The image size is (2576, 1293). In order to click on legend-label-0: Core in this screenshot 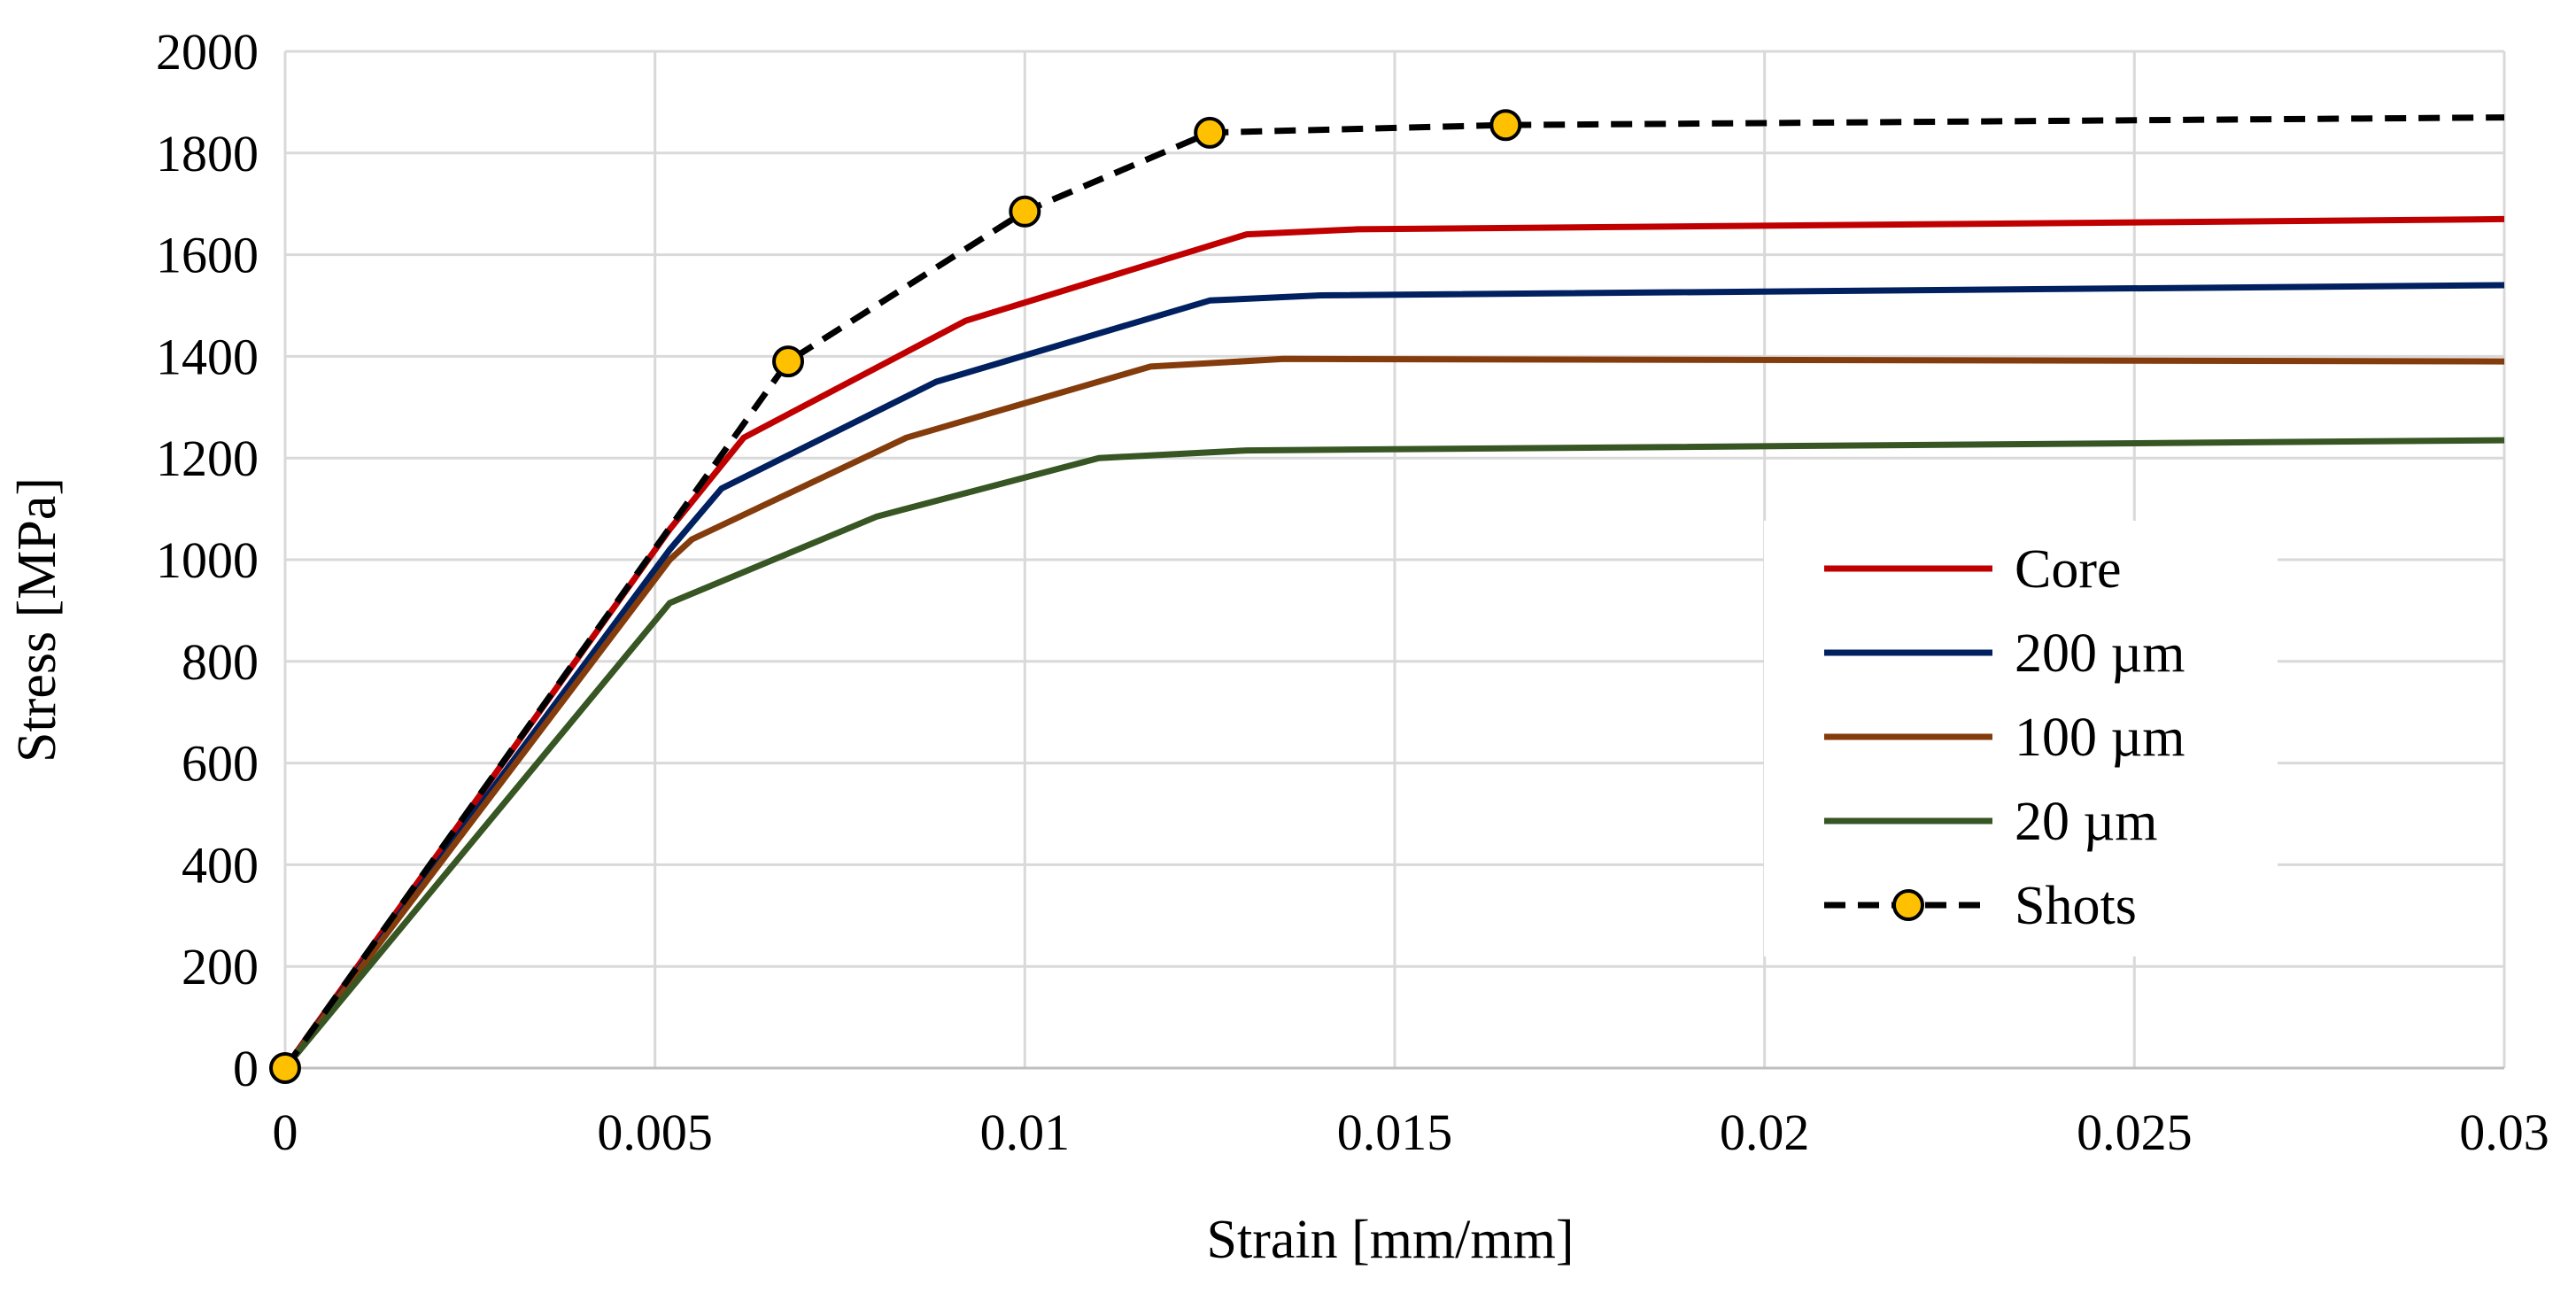, I will do `click(2068, 570)`.